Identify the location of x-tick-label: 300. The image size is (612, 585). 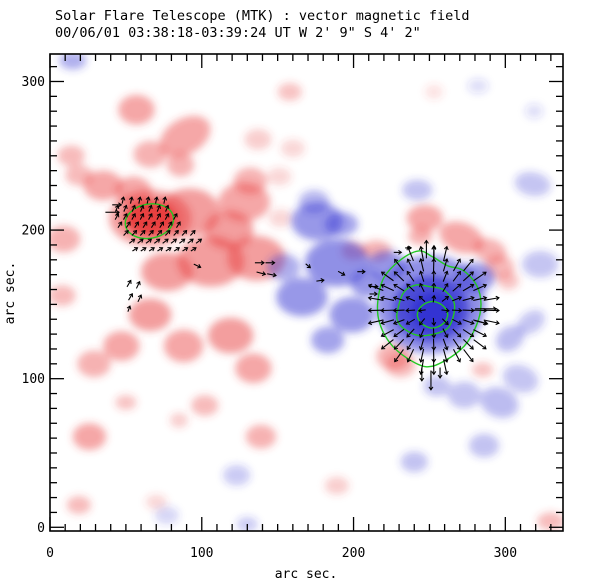
(505, 553).